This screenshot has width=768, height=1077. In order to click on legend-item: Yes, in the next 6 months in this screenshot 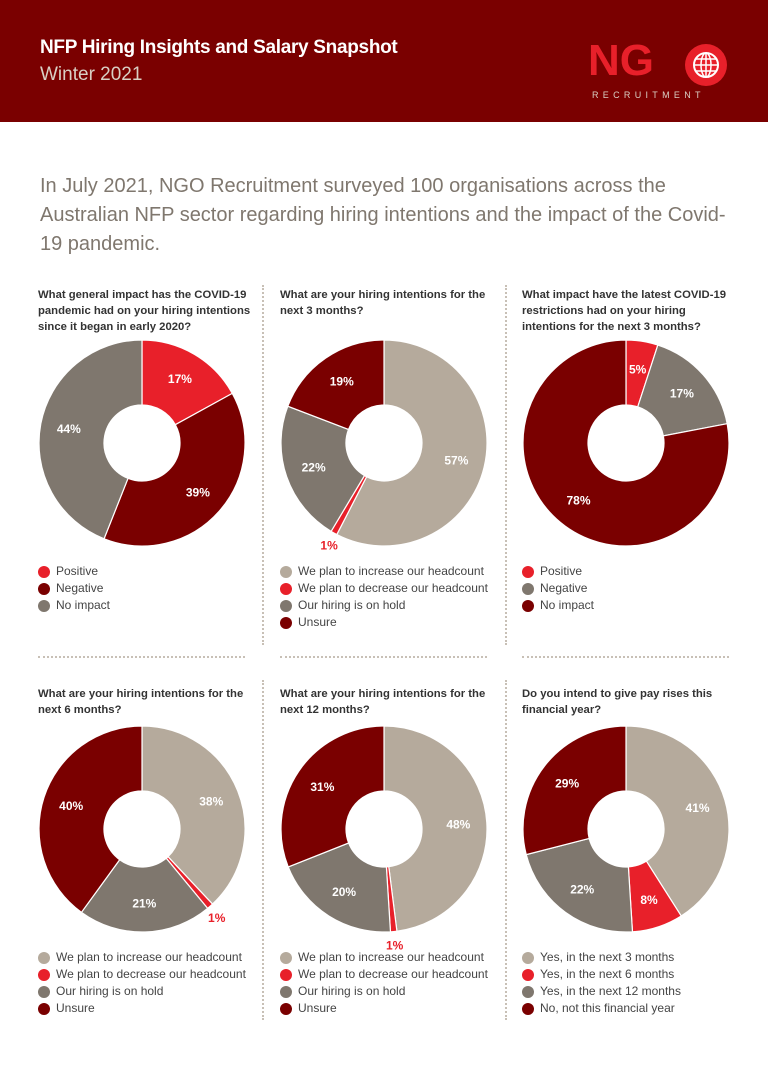, I will do `click(632, 974)`.